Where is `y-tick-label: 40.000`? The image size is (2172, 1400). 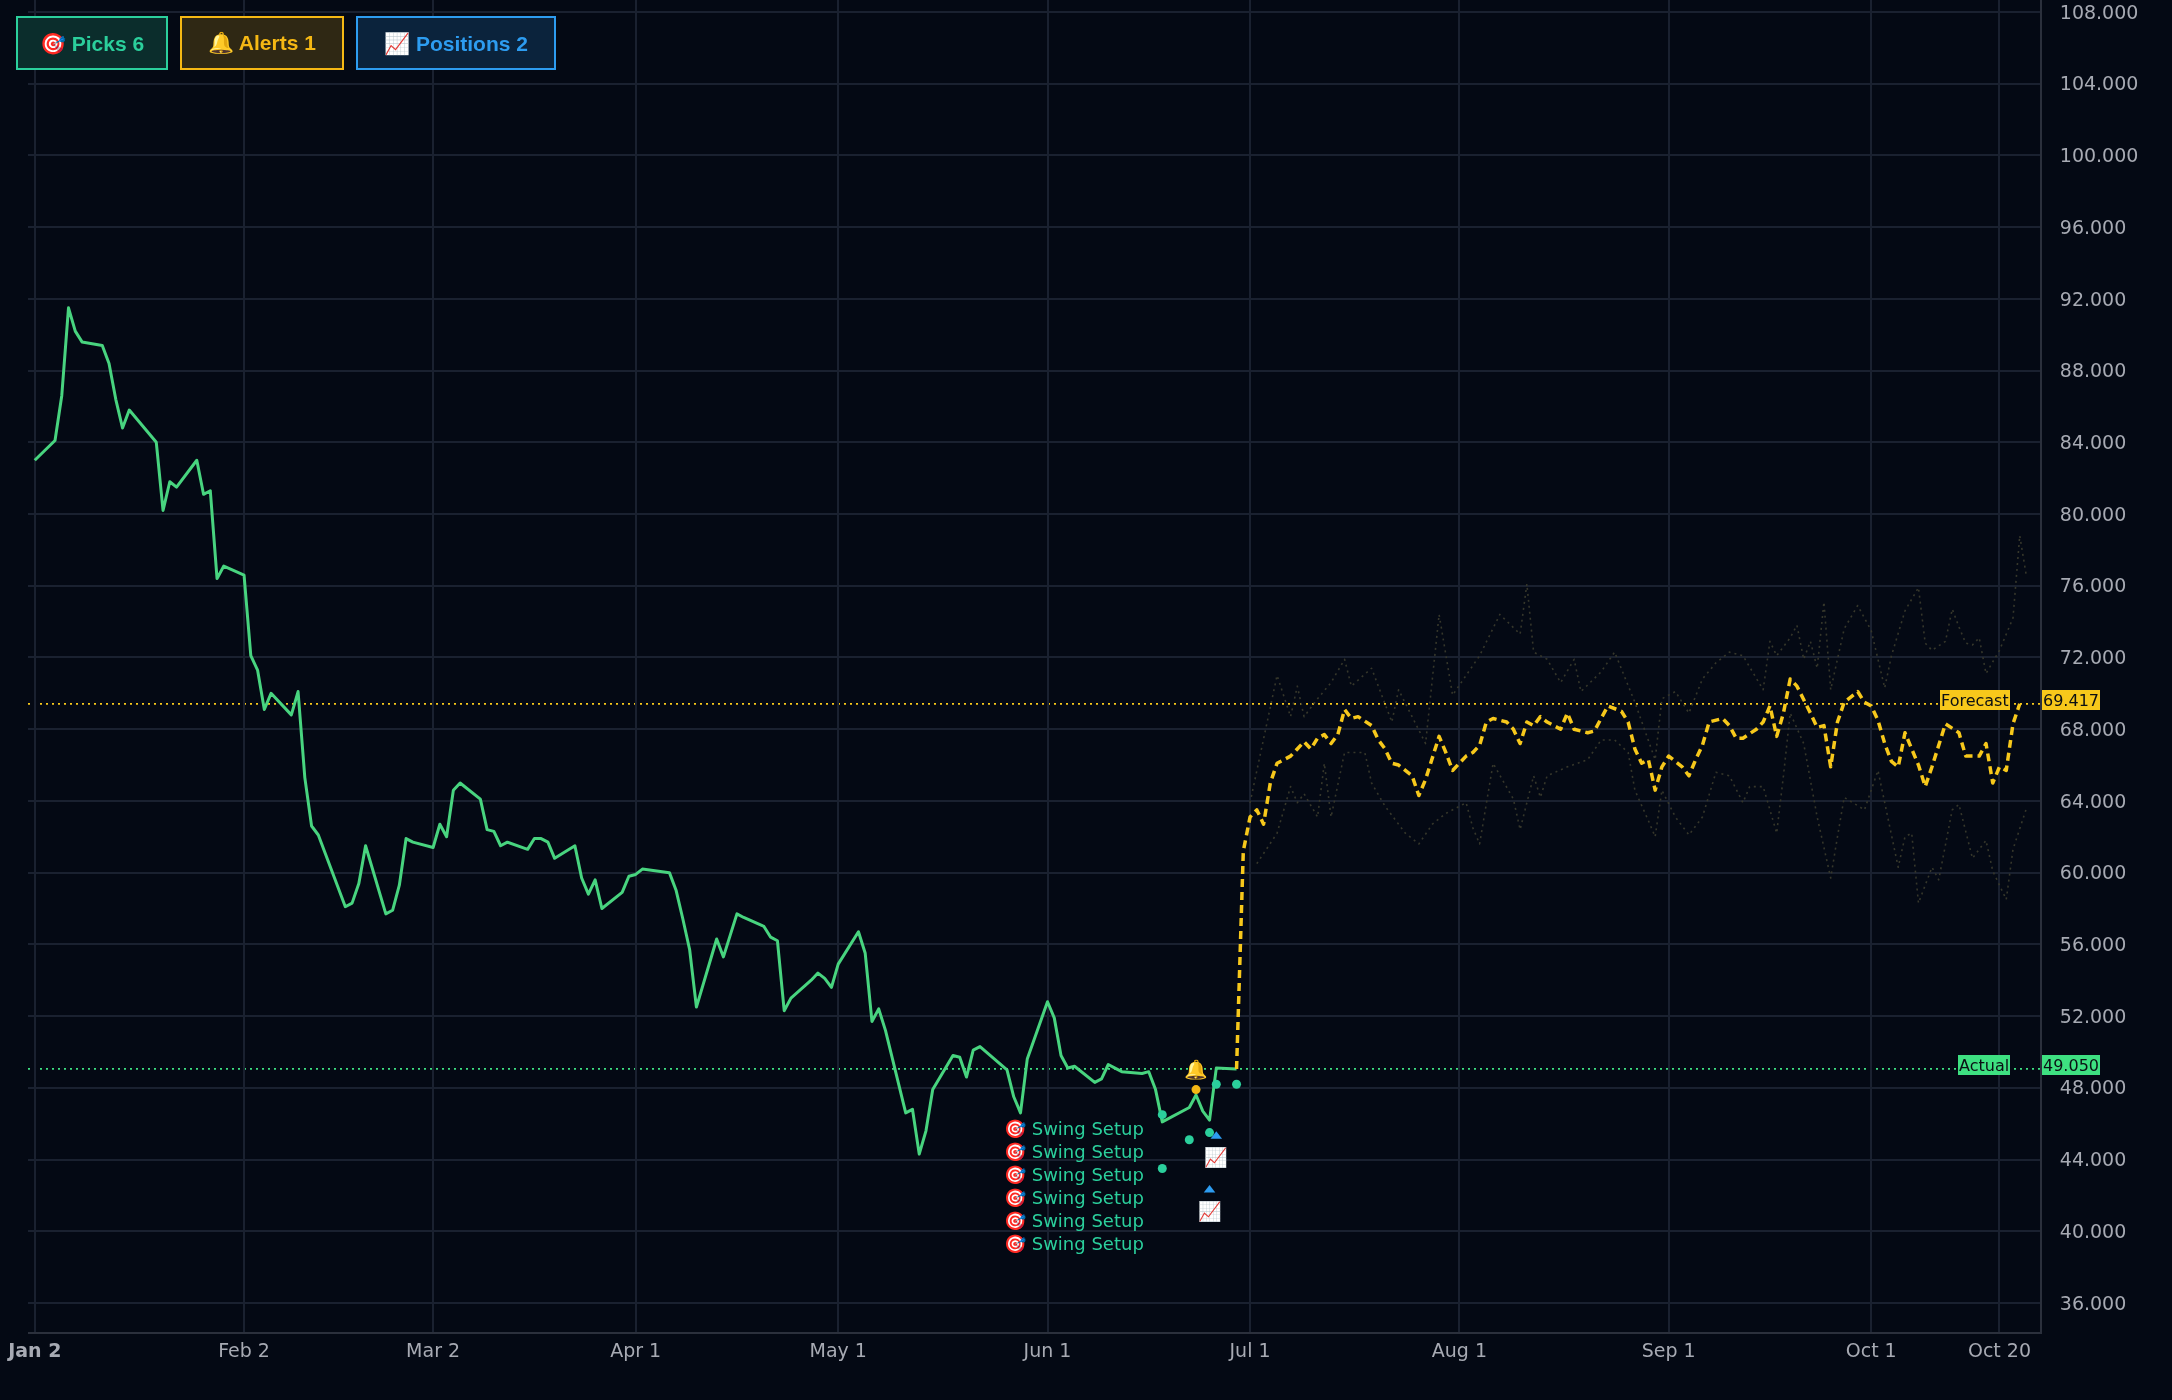
y-tick-label: 40.000 is located at coordinates (2093, 1230).